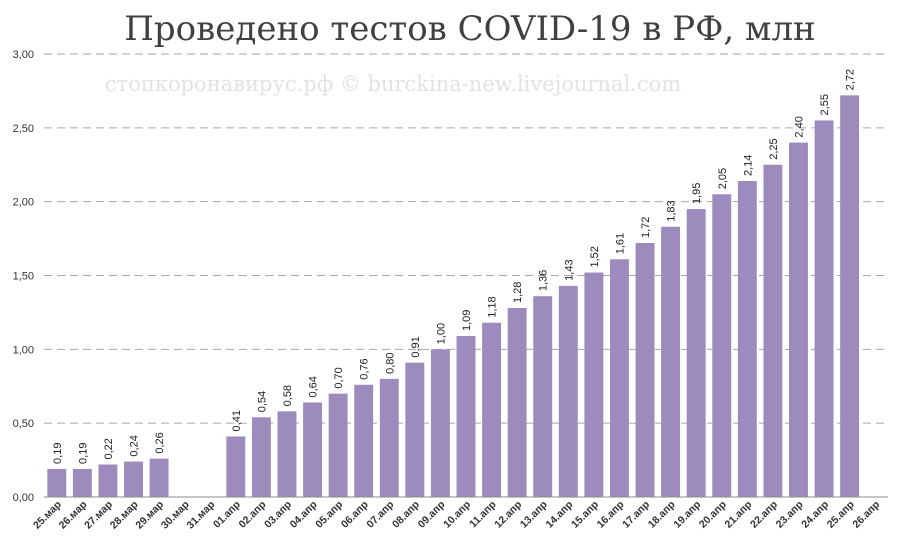 The height and width of the screenshot is (547, 900). I want to click on y-tick-label: 1,00, so click(23, 350).